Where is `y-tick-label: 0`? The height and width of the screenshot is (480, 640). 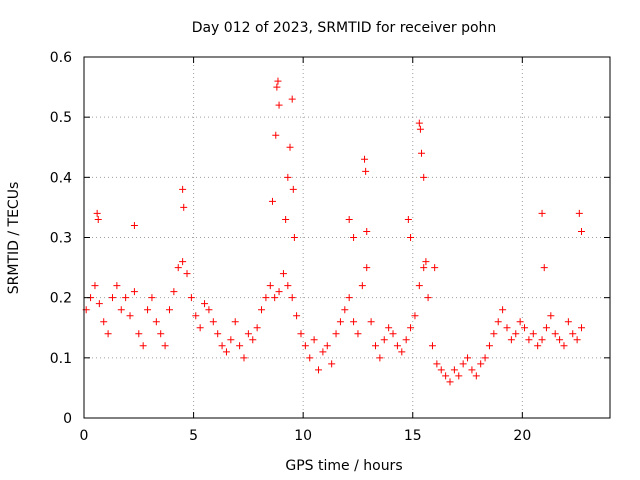
y-tick-label: 0 is located at coordinates (67, 419).